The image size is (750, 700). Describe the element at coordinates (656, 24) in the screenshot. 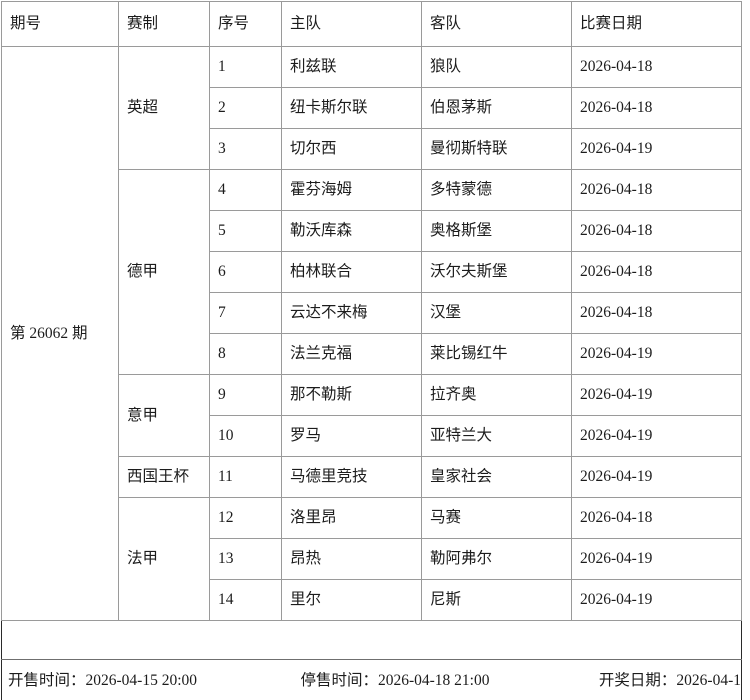

I see `column-header-date: 比赛日期` at that location.